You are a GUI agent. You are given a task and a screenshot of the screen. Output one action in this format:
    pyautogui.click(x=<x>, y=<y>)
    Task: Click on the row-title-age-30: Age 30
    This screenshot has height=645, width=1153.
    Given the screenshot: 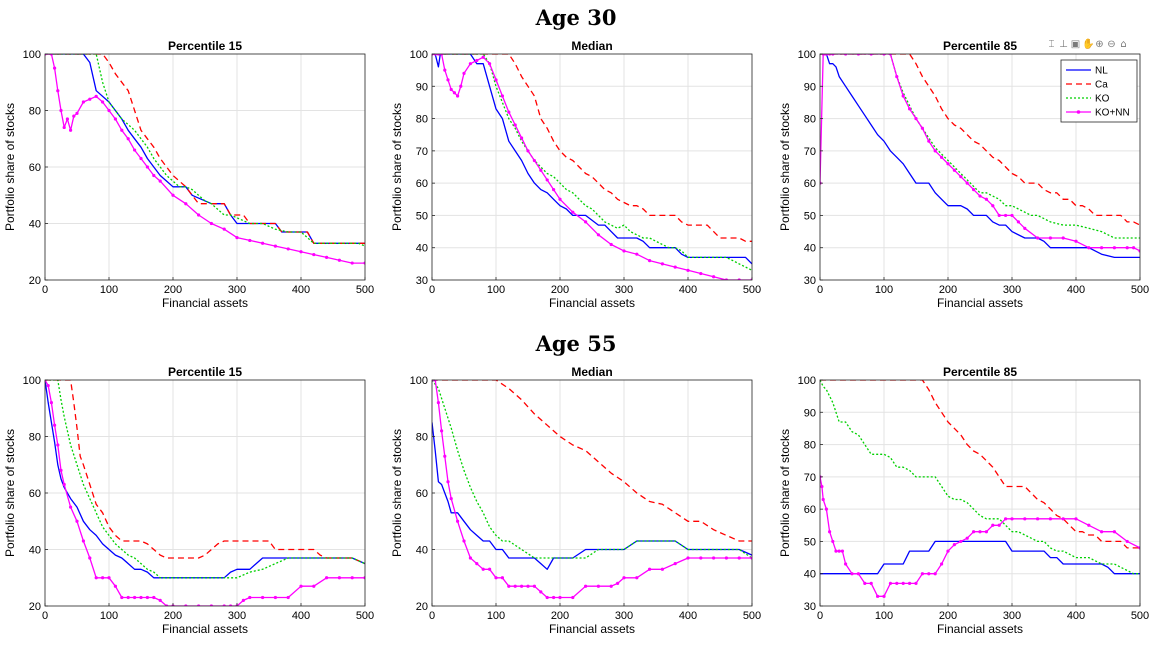 What is the action you would take?
    pyautogui.click(x=576, y=17)
    